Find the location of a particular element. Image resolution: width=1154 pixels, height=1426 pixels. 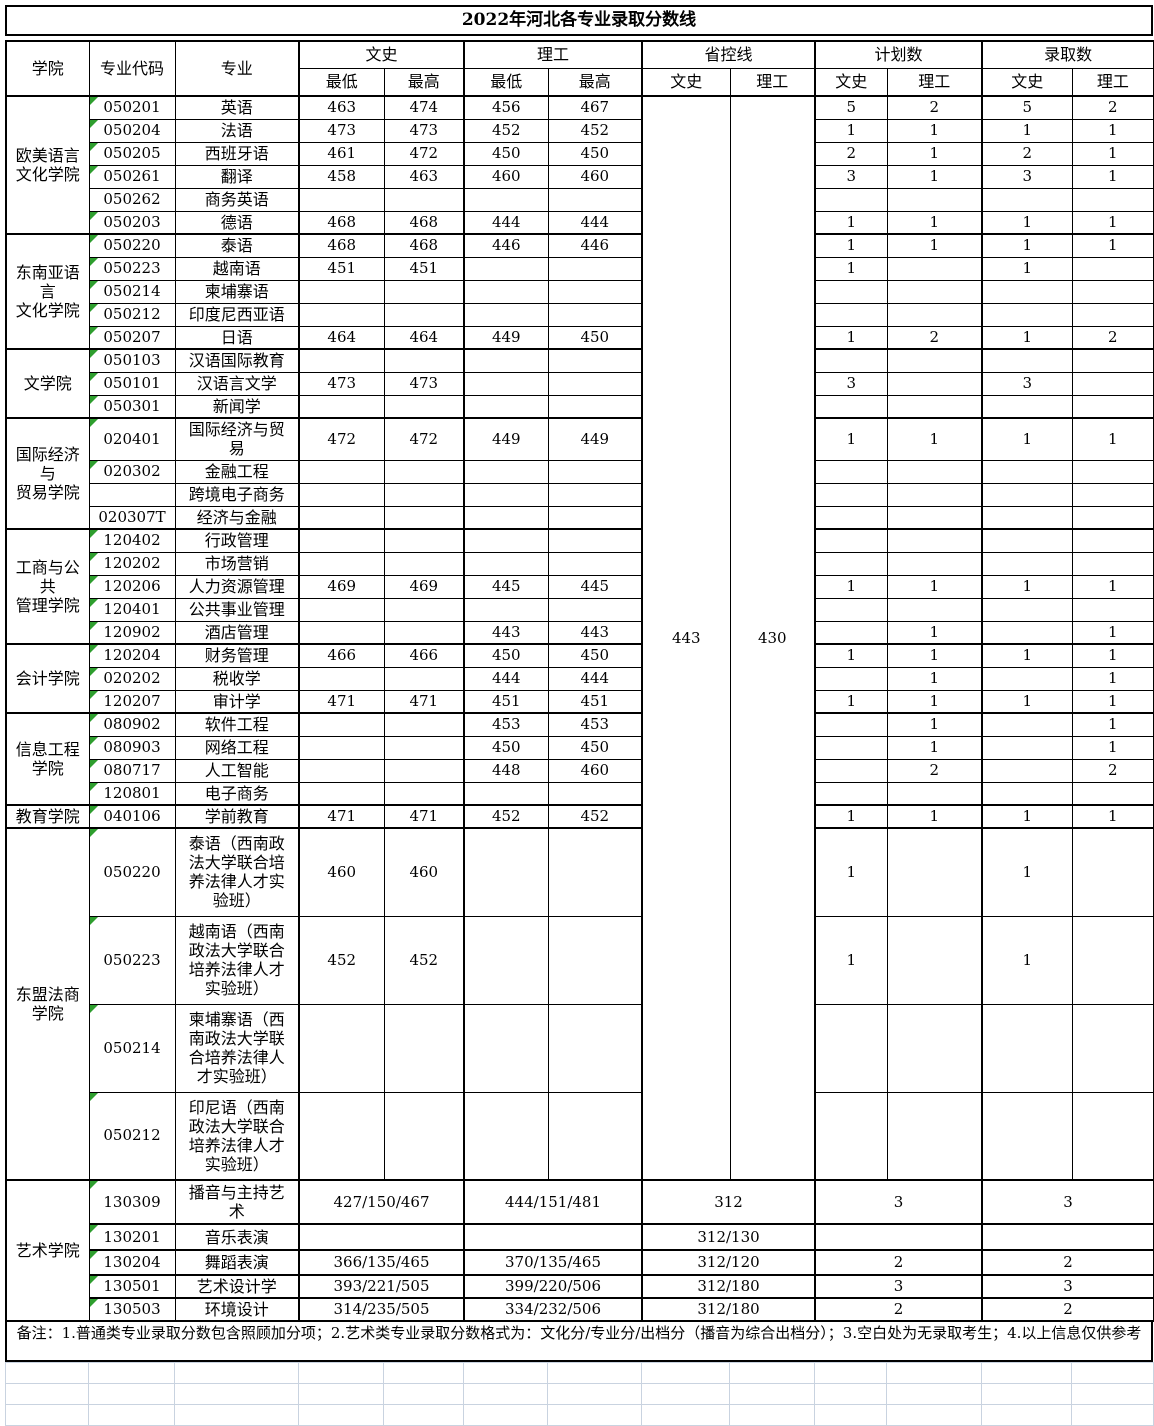

major-code-cell: 050203 is located at coordinates (132, 222).